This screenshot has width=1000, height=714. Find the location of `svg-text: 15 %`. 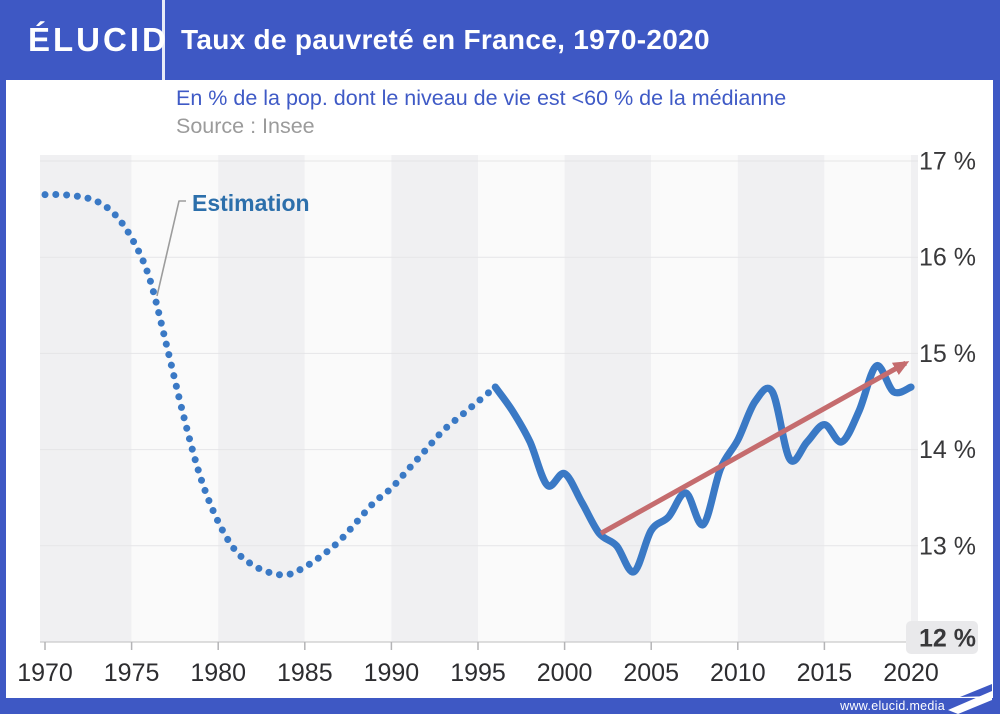

svg-text: 15 % is located at coordinates (947, 354).